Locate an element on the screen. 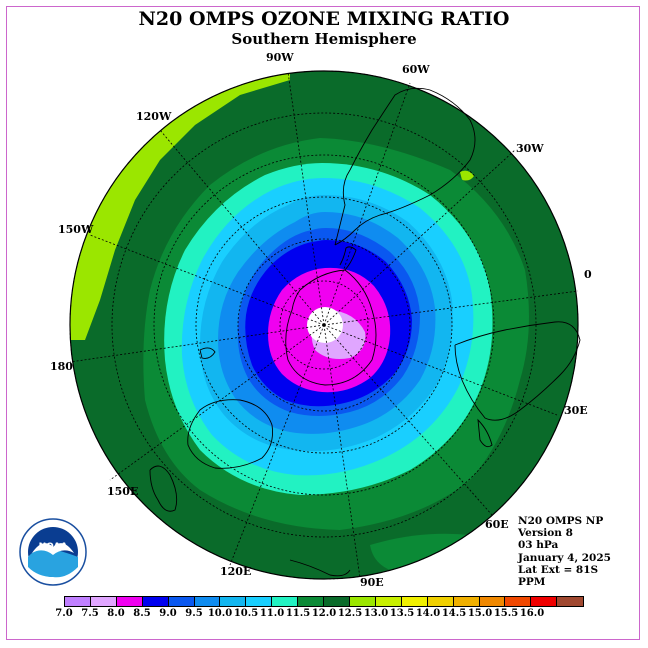 Image resolution: width=648 pixels, height=648 pixels. color-scale-tick-label: 7.0 is located at coordinates (64, 613).